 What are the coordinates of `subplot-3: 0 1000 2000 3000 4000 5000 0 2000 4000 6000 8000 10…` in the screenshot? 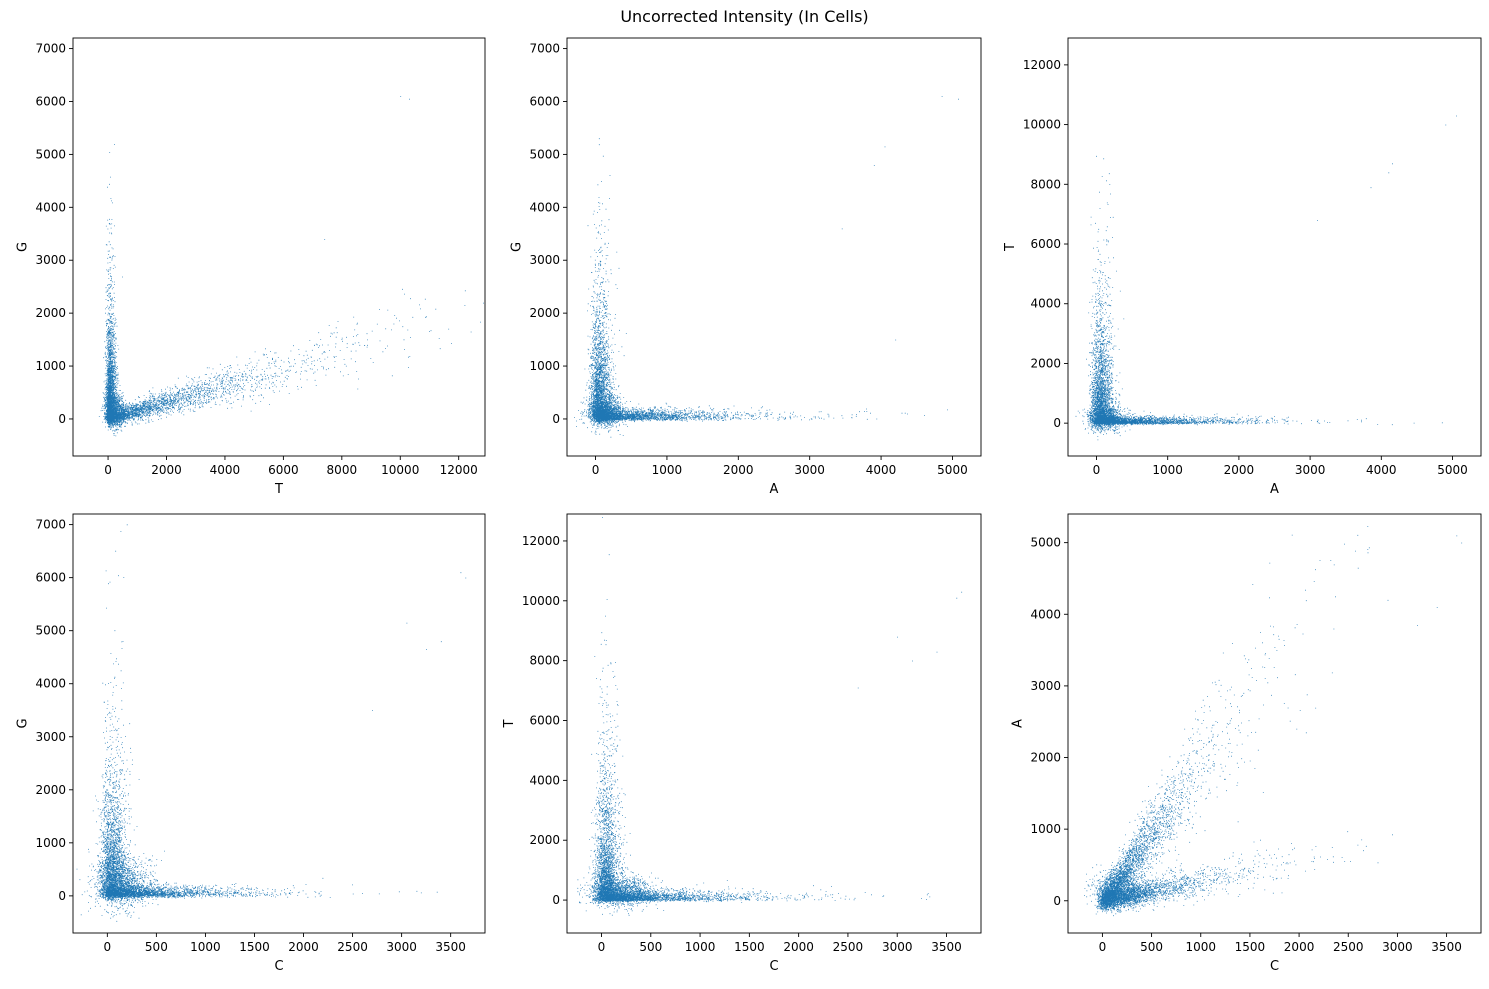 It's located at (1242, 267).